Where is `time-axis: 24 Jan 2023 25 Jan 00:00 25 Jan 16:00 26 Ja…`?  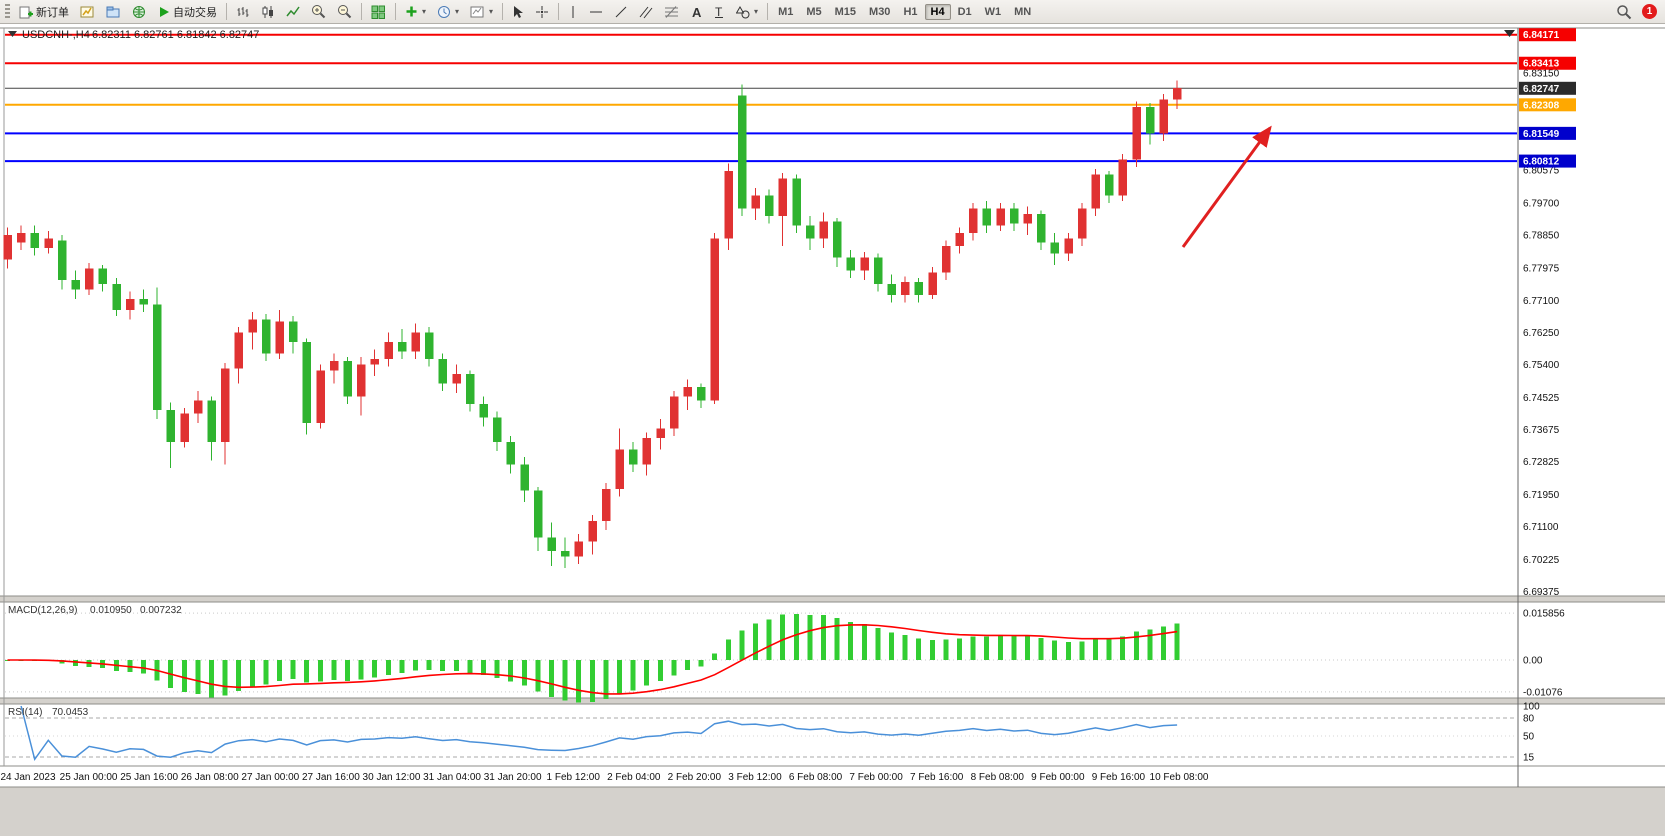
time-axis: 24 Jan 2023 25 Jan 00:00 25 Jan 16:00 26 Ja… is located at coordinates (604, 777).